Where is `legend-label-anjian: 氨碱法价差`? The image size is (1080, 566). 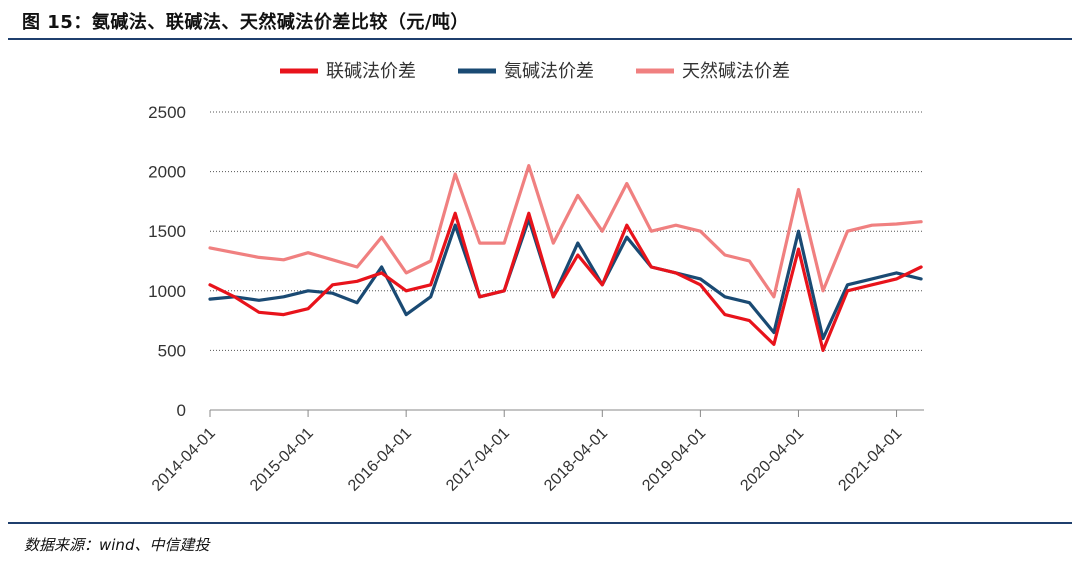 legend-label-anjian: 氨碱法价差 is located at coordinates (549, 71).